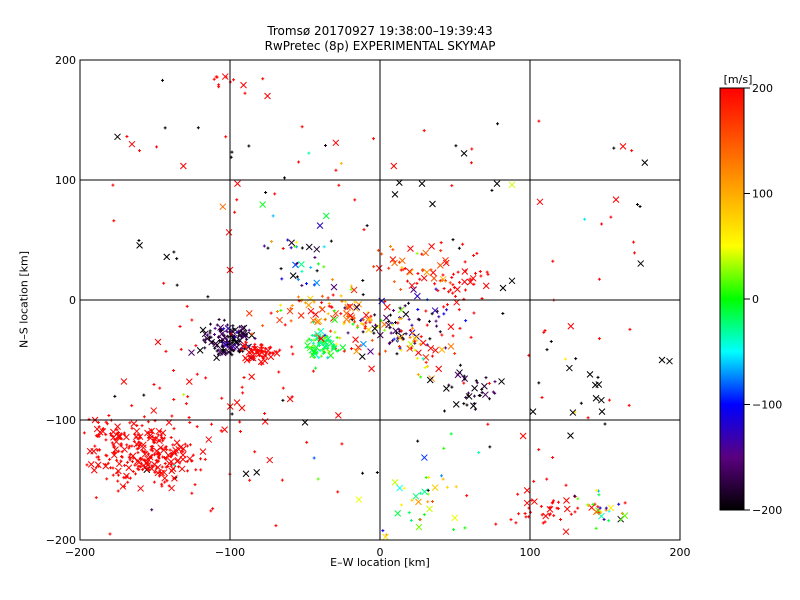 Image resolution: width=800 pixels, height=600 pixels. Describe the element at coordinates (767, 510) in the screenshot. I see `colorbar-tick-label: −200` at that location.